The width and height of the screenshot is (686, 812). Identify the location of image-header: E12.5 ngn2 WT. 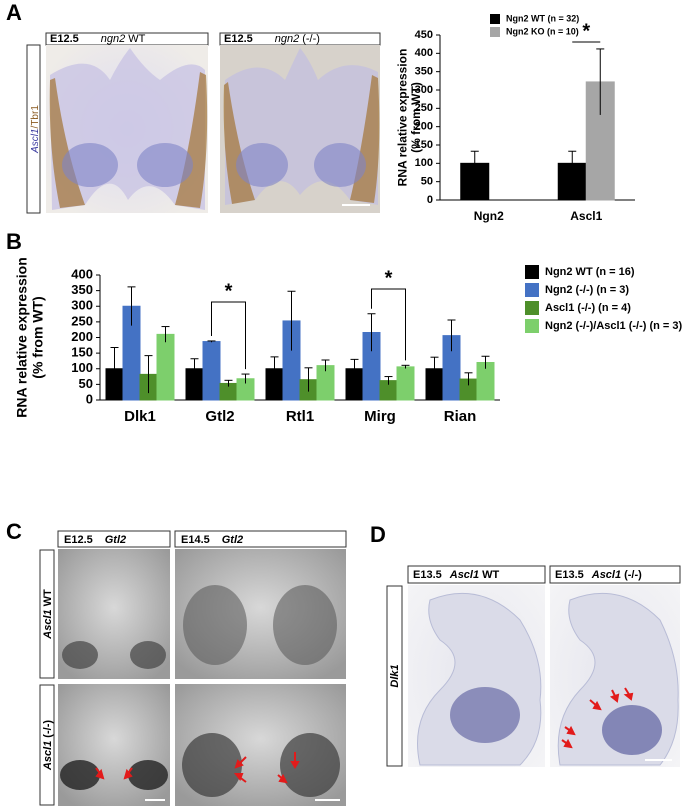
(98, 39).